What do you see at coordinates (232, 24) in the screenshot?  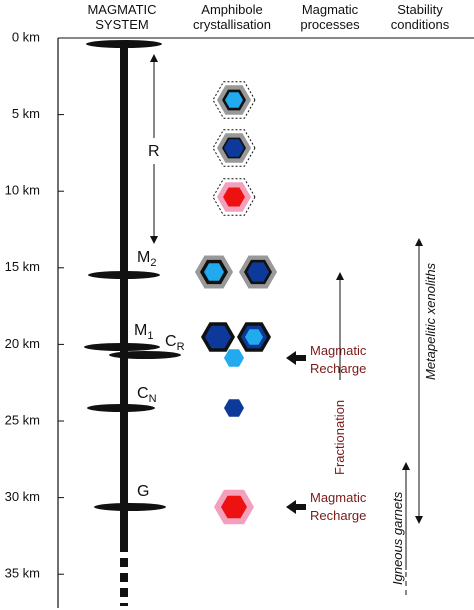 I see `header: crystallisation` at bounding box center [232, 24].